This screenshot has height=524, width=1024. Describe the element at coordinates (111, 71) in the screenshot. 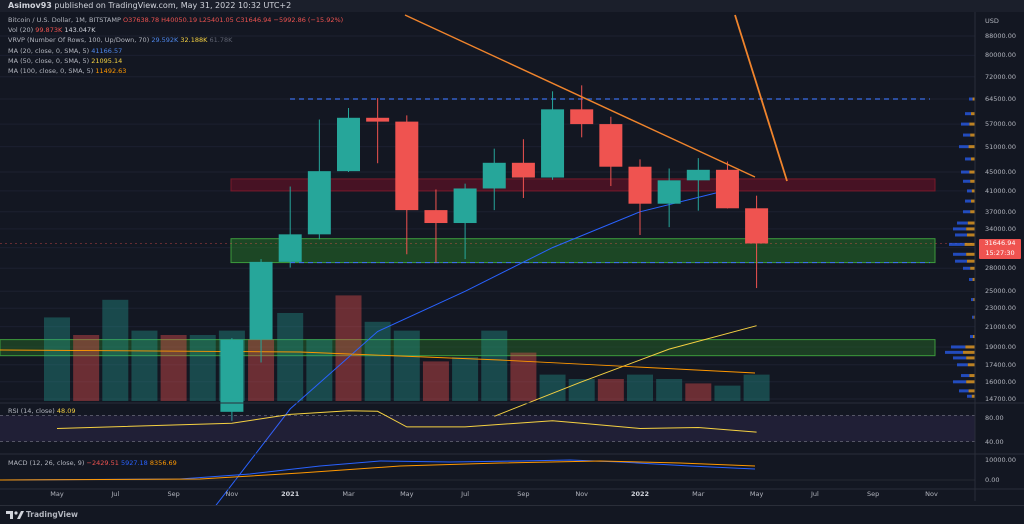

I see `ma100-value: 11492.63` at that location.